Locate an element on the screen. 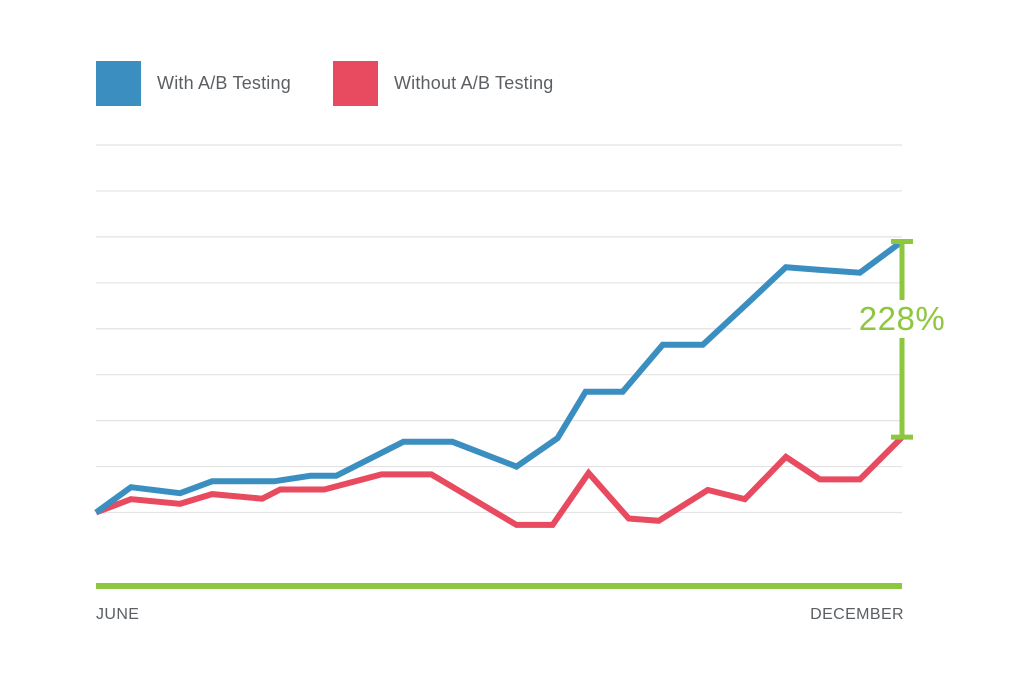 The image size is (1024, 683). legend-swatch-with is located at coordinates (118, 83).